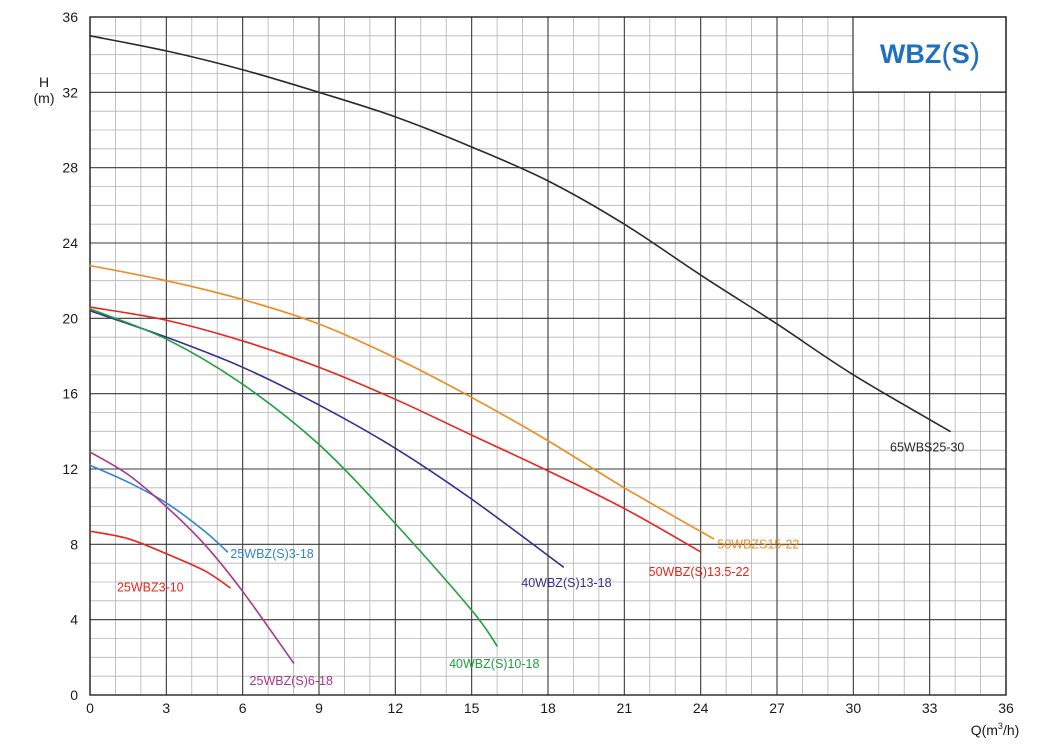  Describe the element at coordinates (70, 243) in the screenshot. I see `y-tick-label: 24` at that location.